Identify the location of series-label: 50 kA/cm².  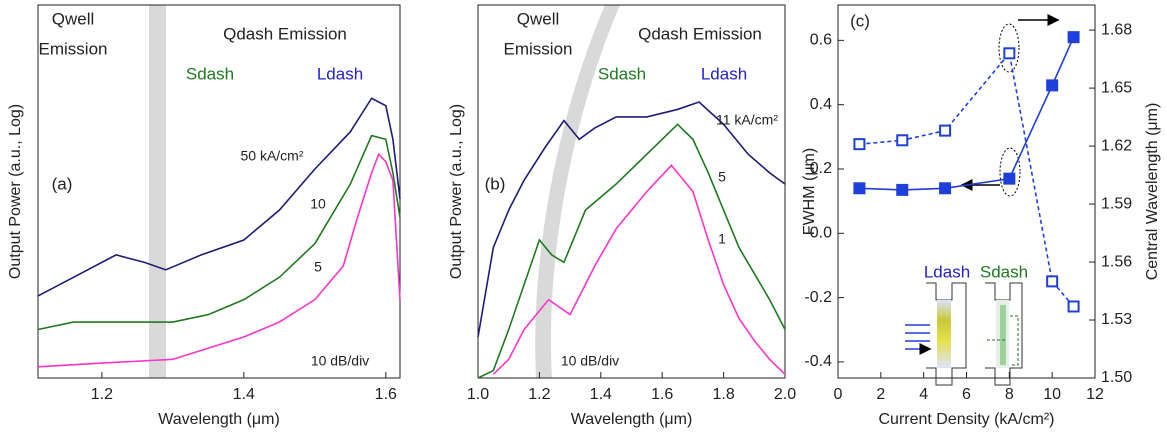
(271, 156).